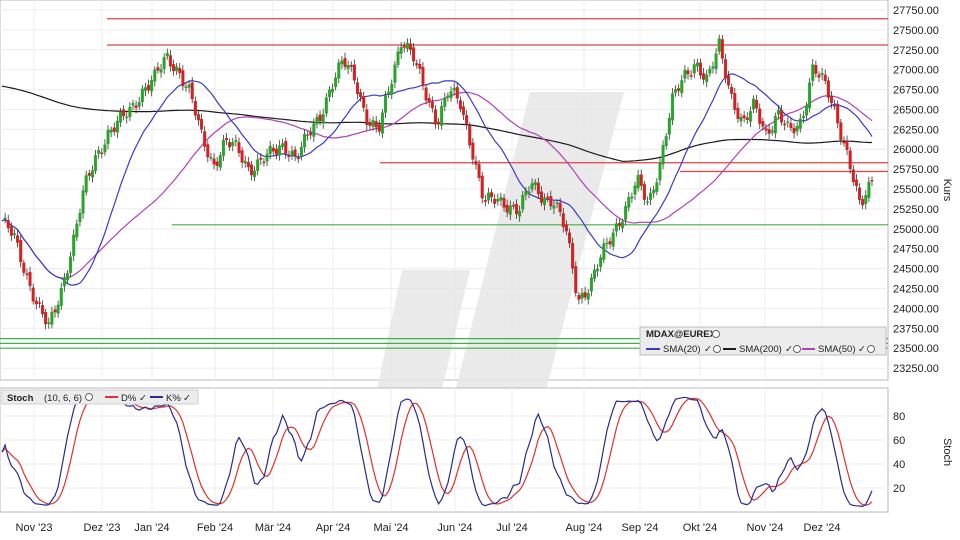  What do you see at coordinates (916, 369) in the screenshot?
I see `price-tick-label: 23250.00` at bounding box center [916, 369].